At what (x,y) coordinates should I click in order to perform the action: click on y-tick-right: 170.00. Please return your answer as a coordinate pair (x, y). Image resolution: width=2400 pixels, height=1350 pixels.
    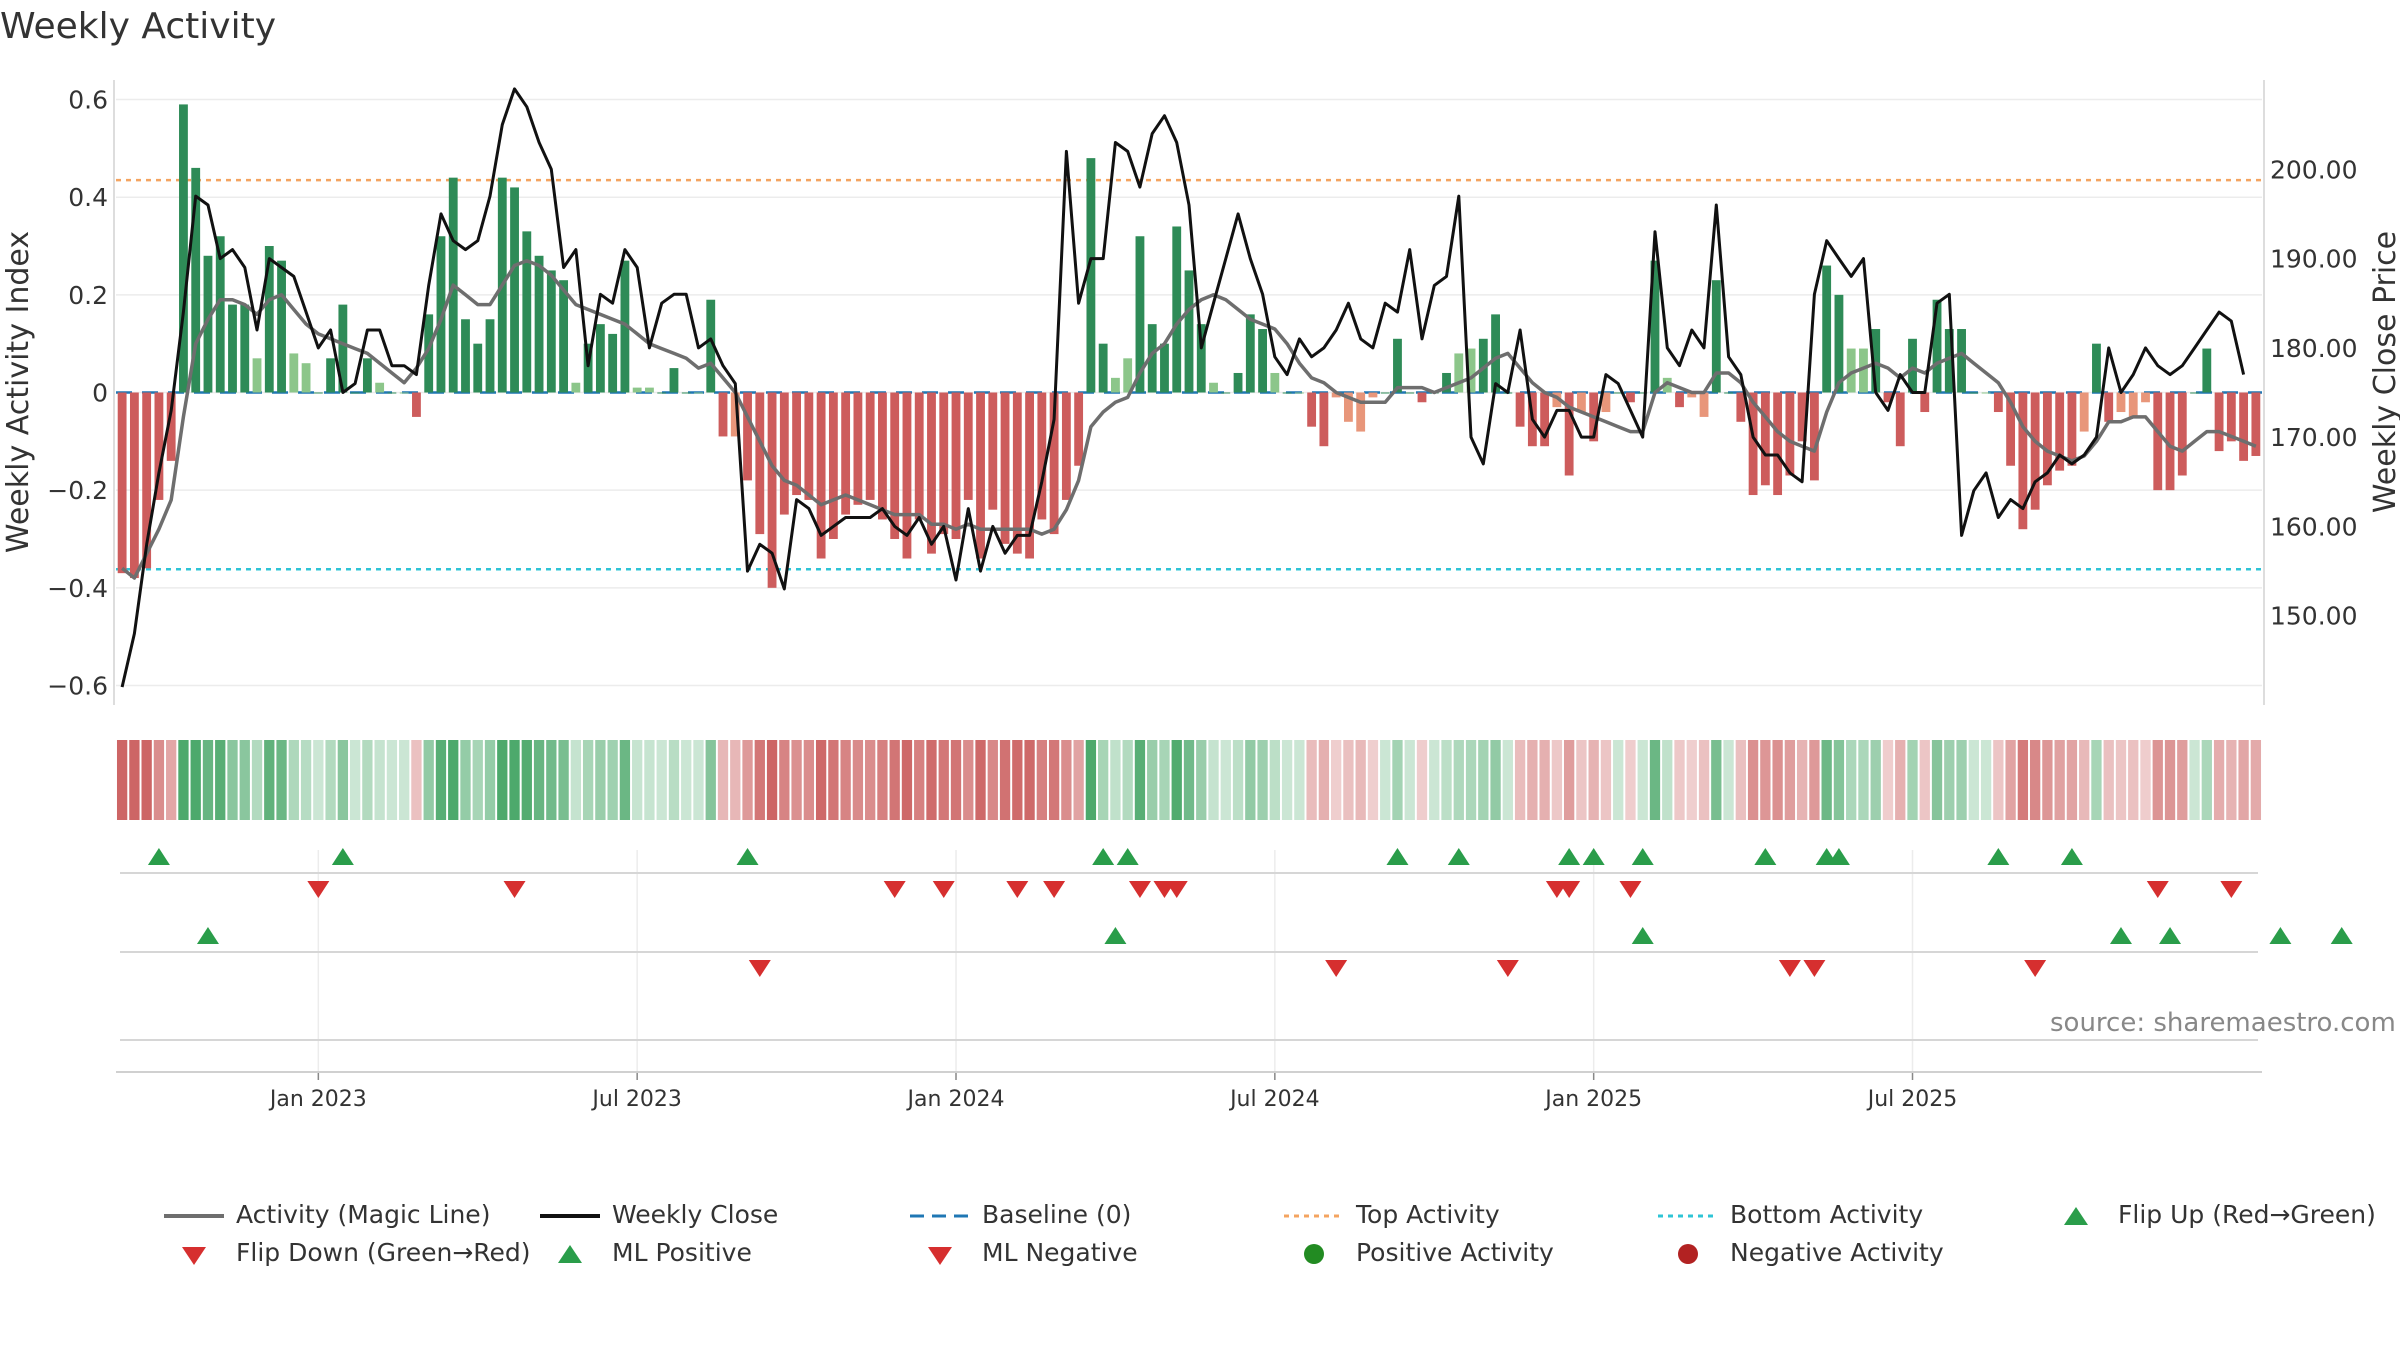
    Looking at the image, I should click on (2313, 437).